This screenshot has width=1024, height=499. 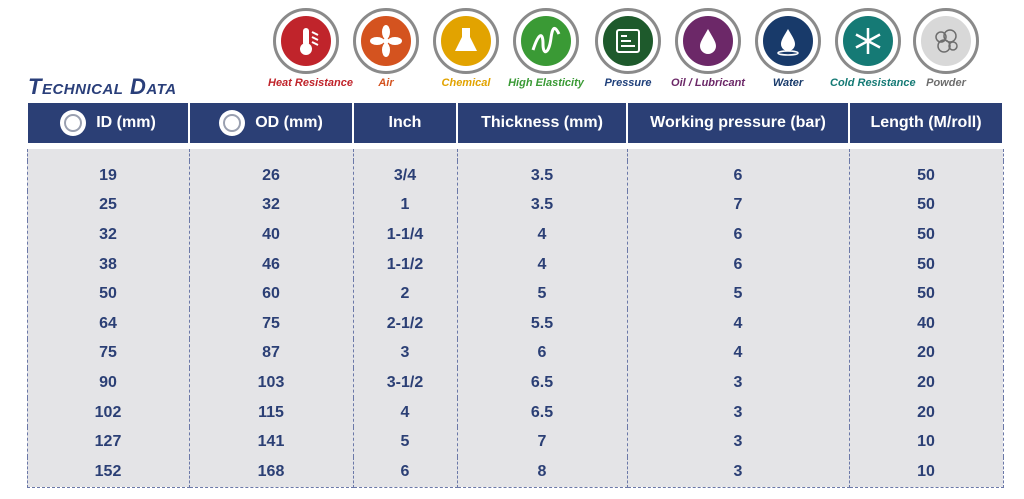 I want to click on badge-powder: Powder, so click(x=946, y=48).